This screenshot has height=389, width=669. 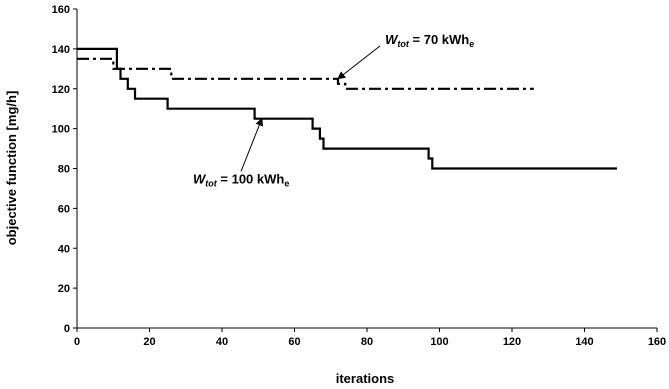 I want to click on y-tick-label: 160, so click(x=61, y=10).